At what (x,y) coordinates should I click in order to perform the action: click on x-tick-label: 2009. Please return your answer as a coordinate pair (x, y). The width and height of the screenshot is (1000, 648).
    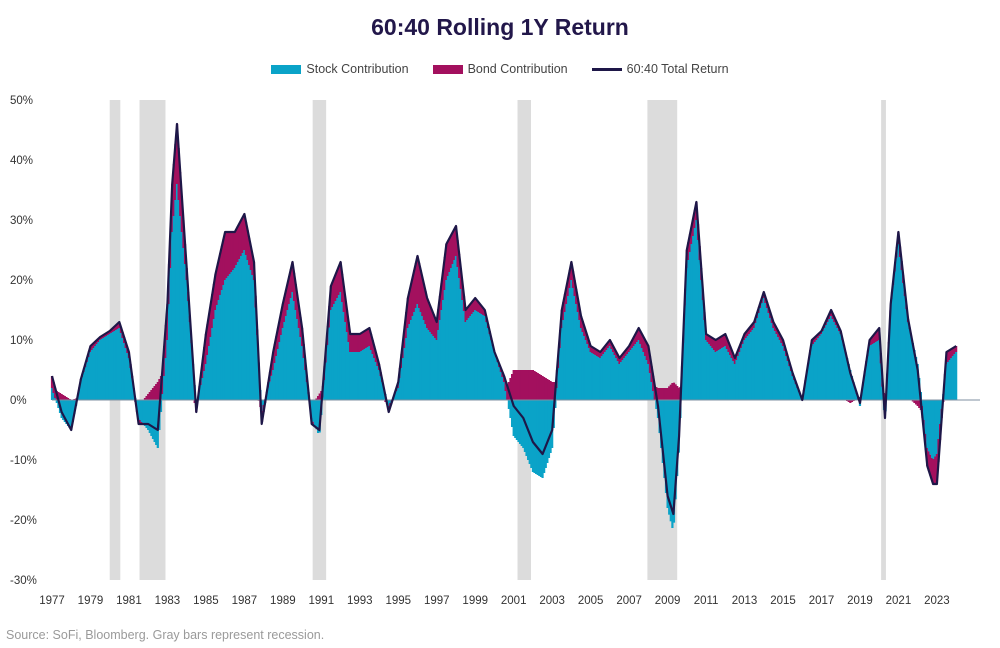
    Looking at the image, I should click on (668, 601).